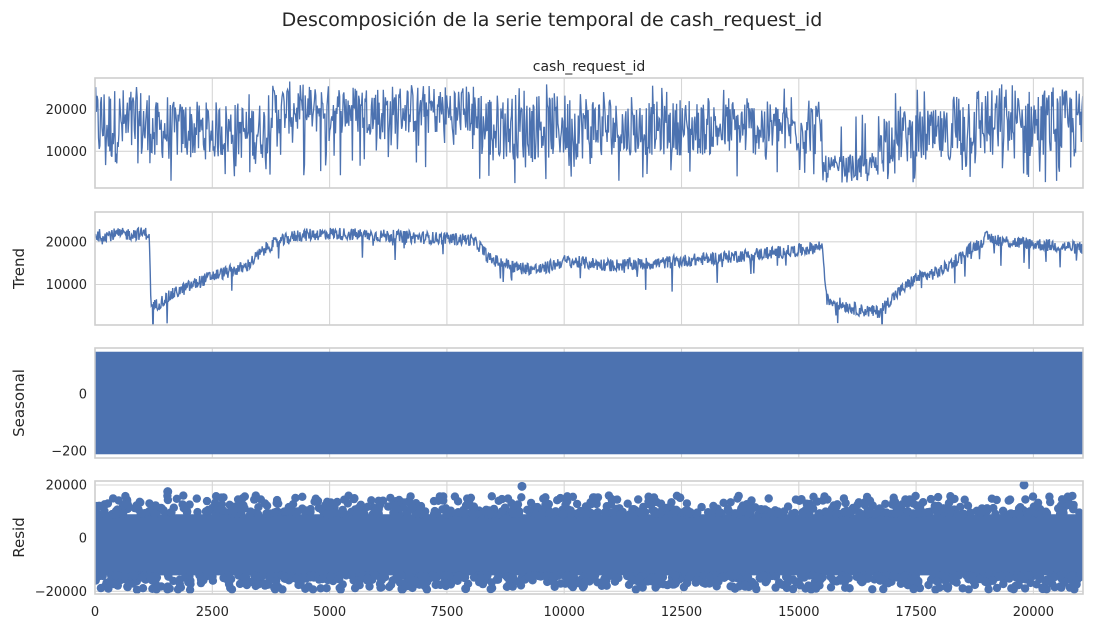 The height and width of the screenshot is (631, 1094). I want to click on x-tick-label: 17500, so click(915, 612).